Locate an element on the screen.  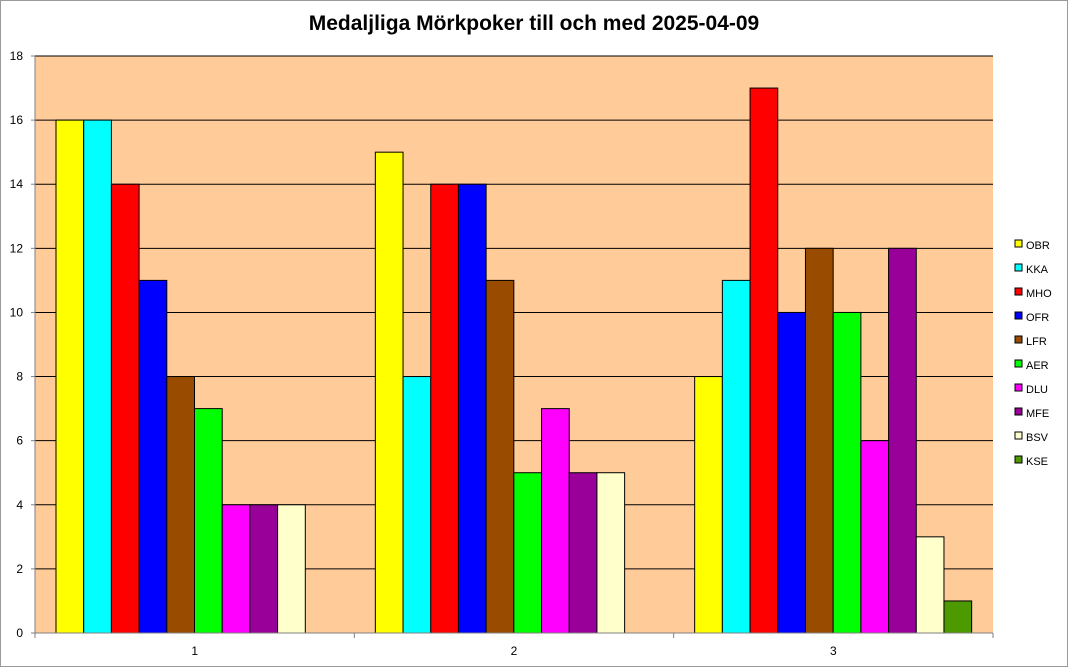
legend-label-kse: KSE is located at coordinates (1037, 462).